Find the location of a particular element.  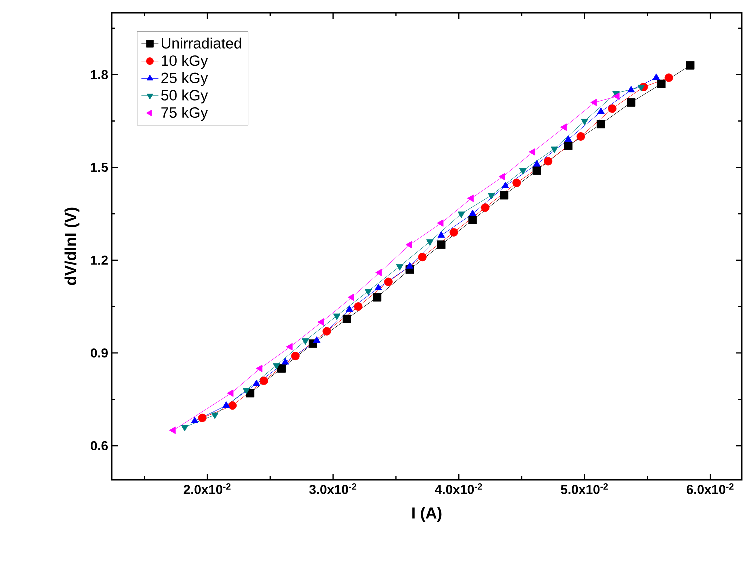

y-tick-label: 1.5 is located at coordinates (99, 167).